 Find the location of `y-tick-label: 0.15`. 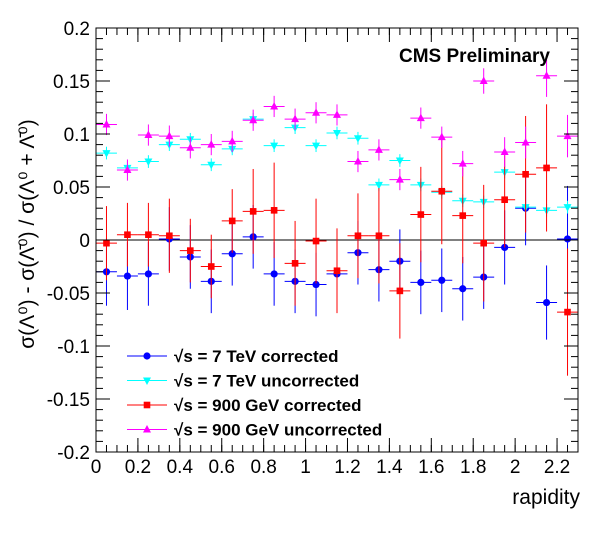

y-tick-label: 0.15 is located at coordinates (71, 82).